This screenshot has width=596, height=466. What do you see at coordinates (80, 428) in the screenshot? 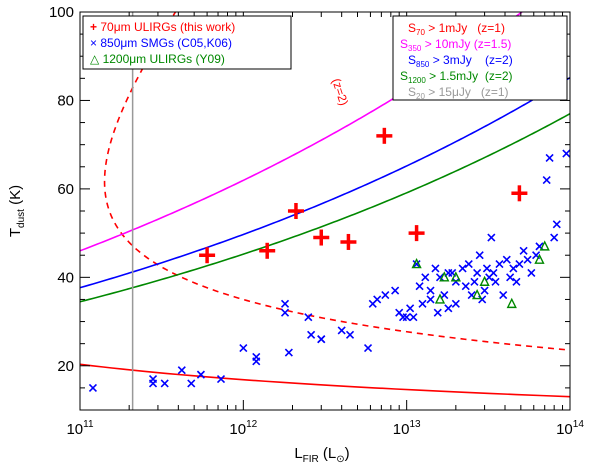
I see `x-tick-label: 1011` at bounding box center [80, 428].